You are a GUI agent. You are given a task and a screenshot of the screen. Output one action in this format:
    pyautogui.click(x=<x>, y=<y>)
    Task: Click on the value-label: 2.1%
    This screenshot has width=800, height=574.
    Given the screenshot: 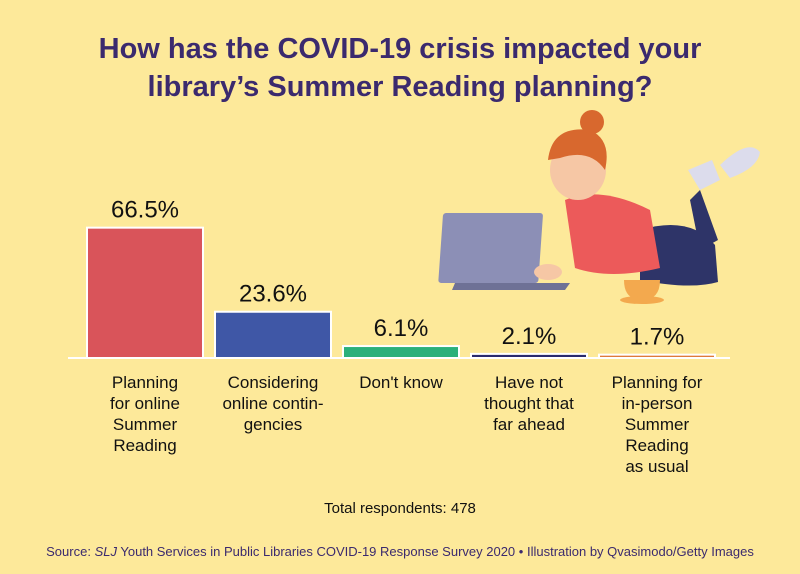 What is the action you would take?
    pyautogui.click(x=529, y=336)
    